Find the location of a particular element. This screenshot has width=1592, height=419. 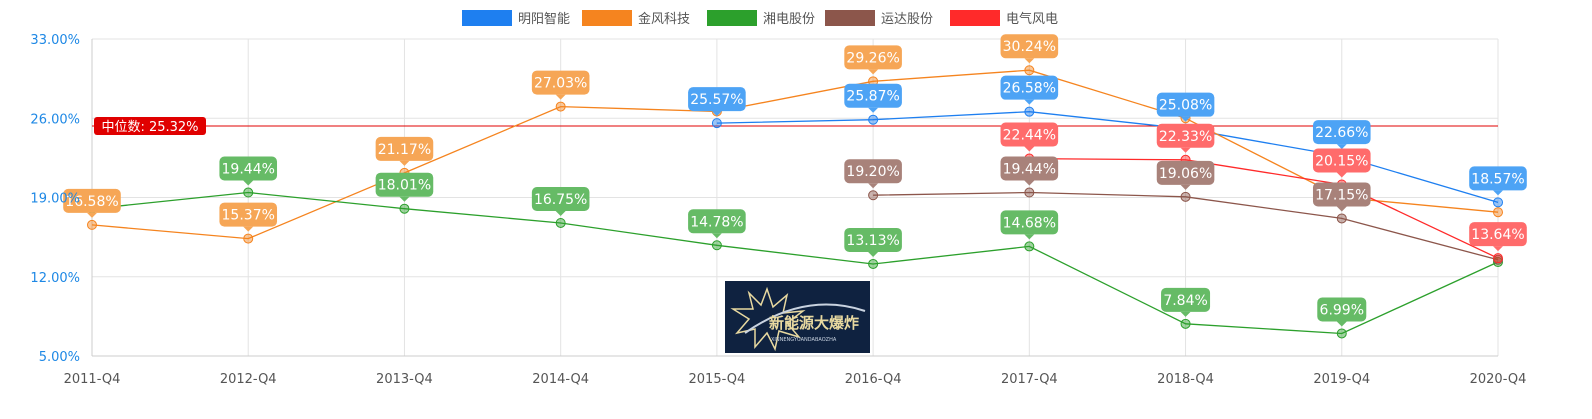

data-label: 16.75% is located at coordinates (560, 200).